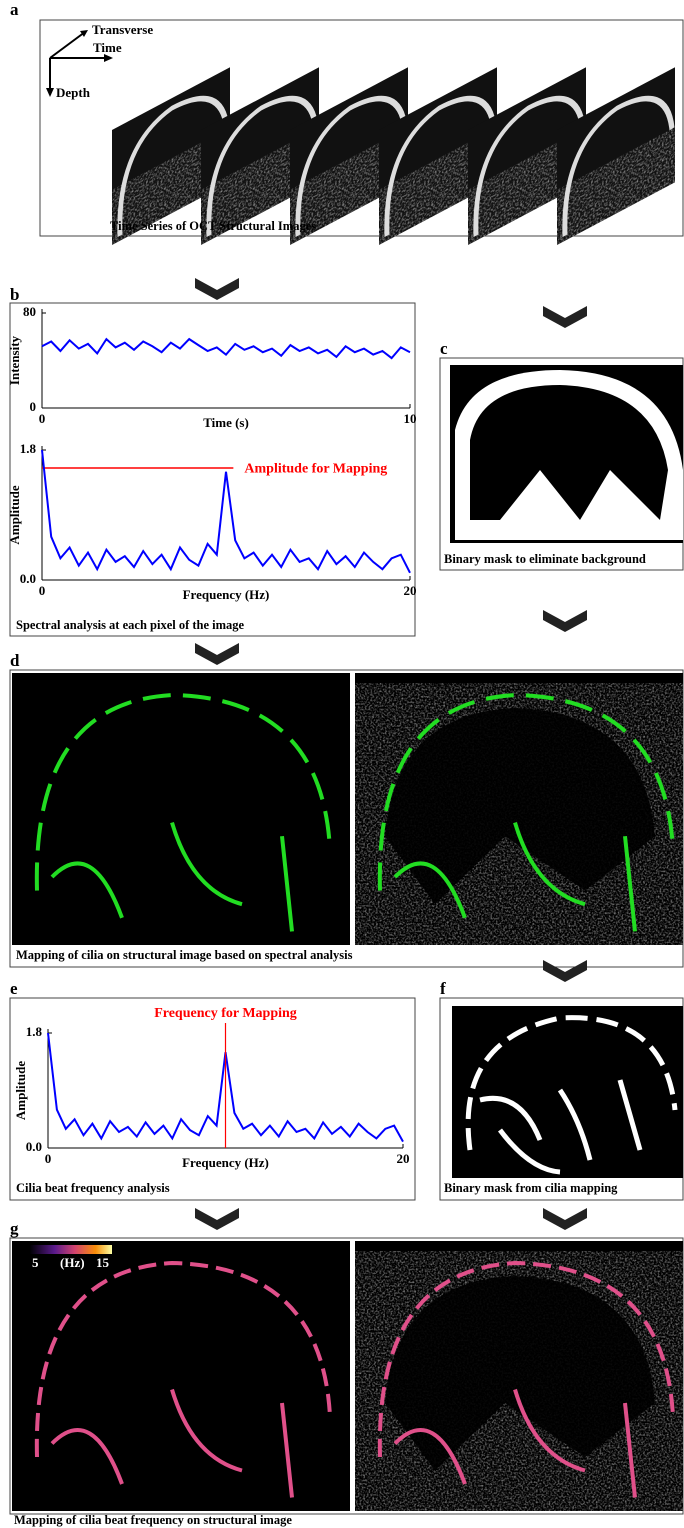 This screenshot has height=1528, width=684. Describe the element at coordinates (33, 406) in the screenshot. I see `y-tick-label: 0` at that location.